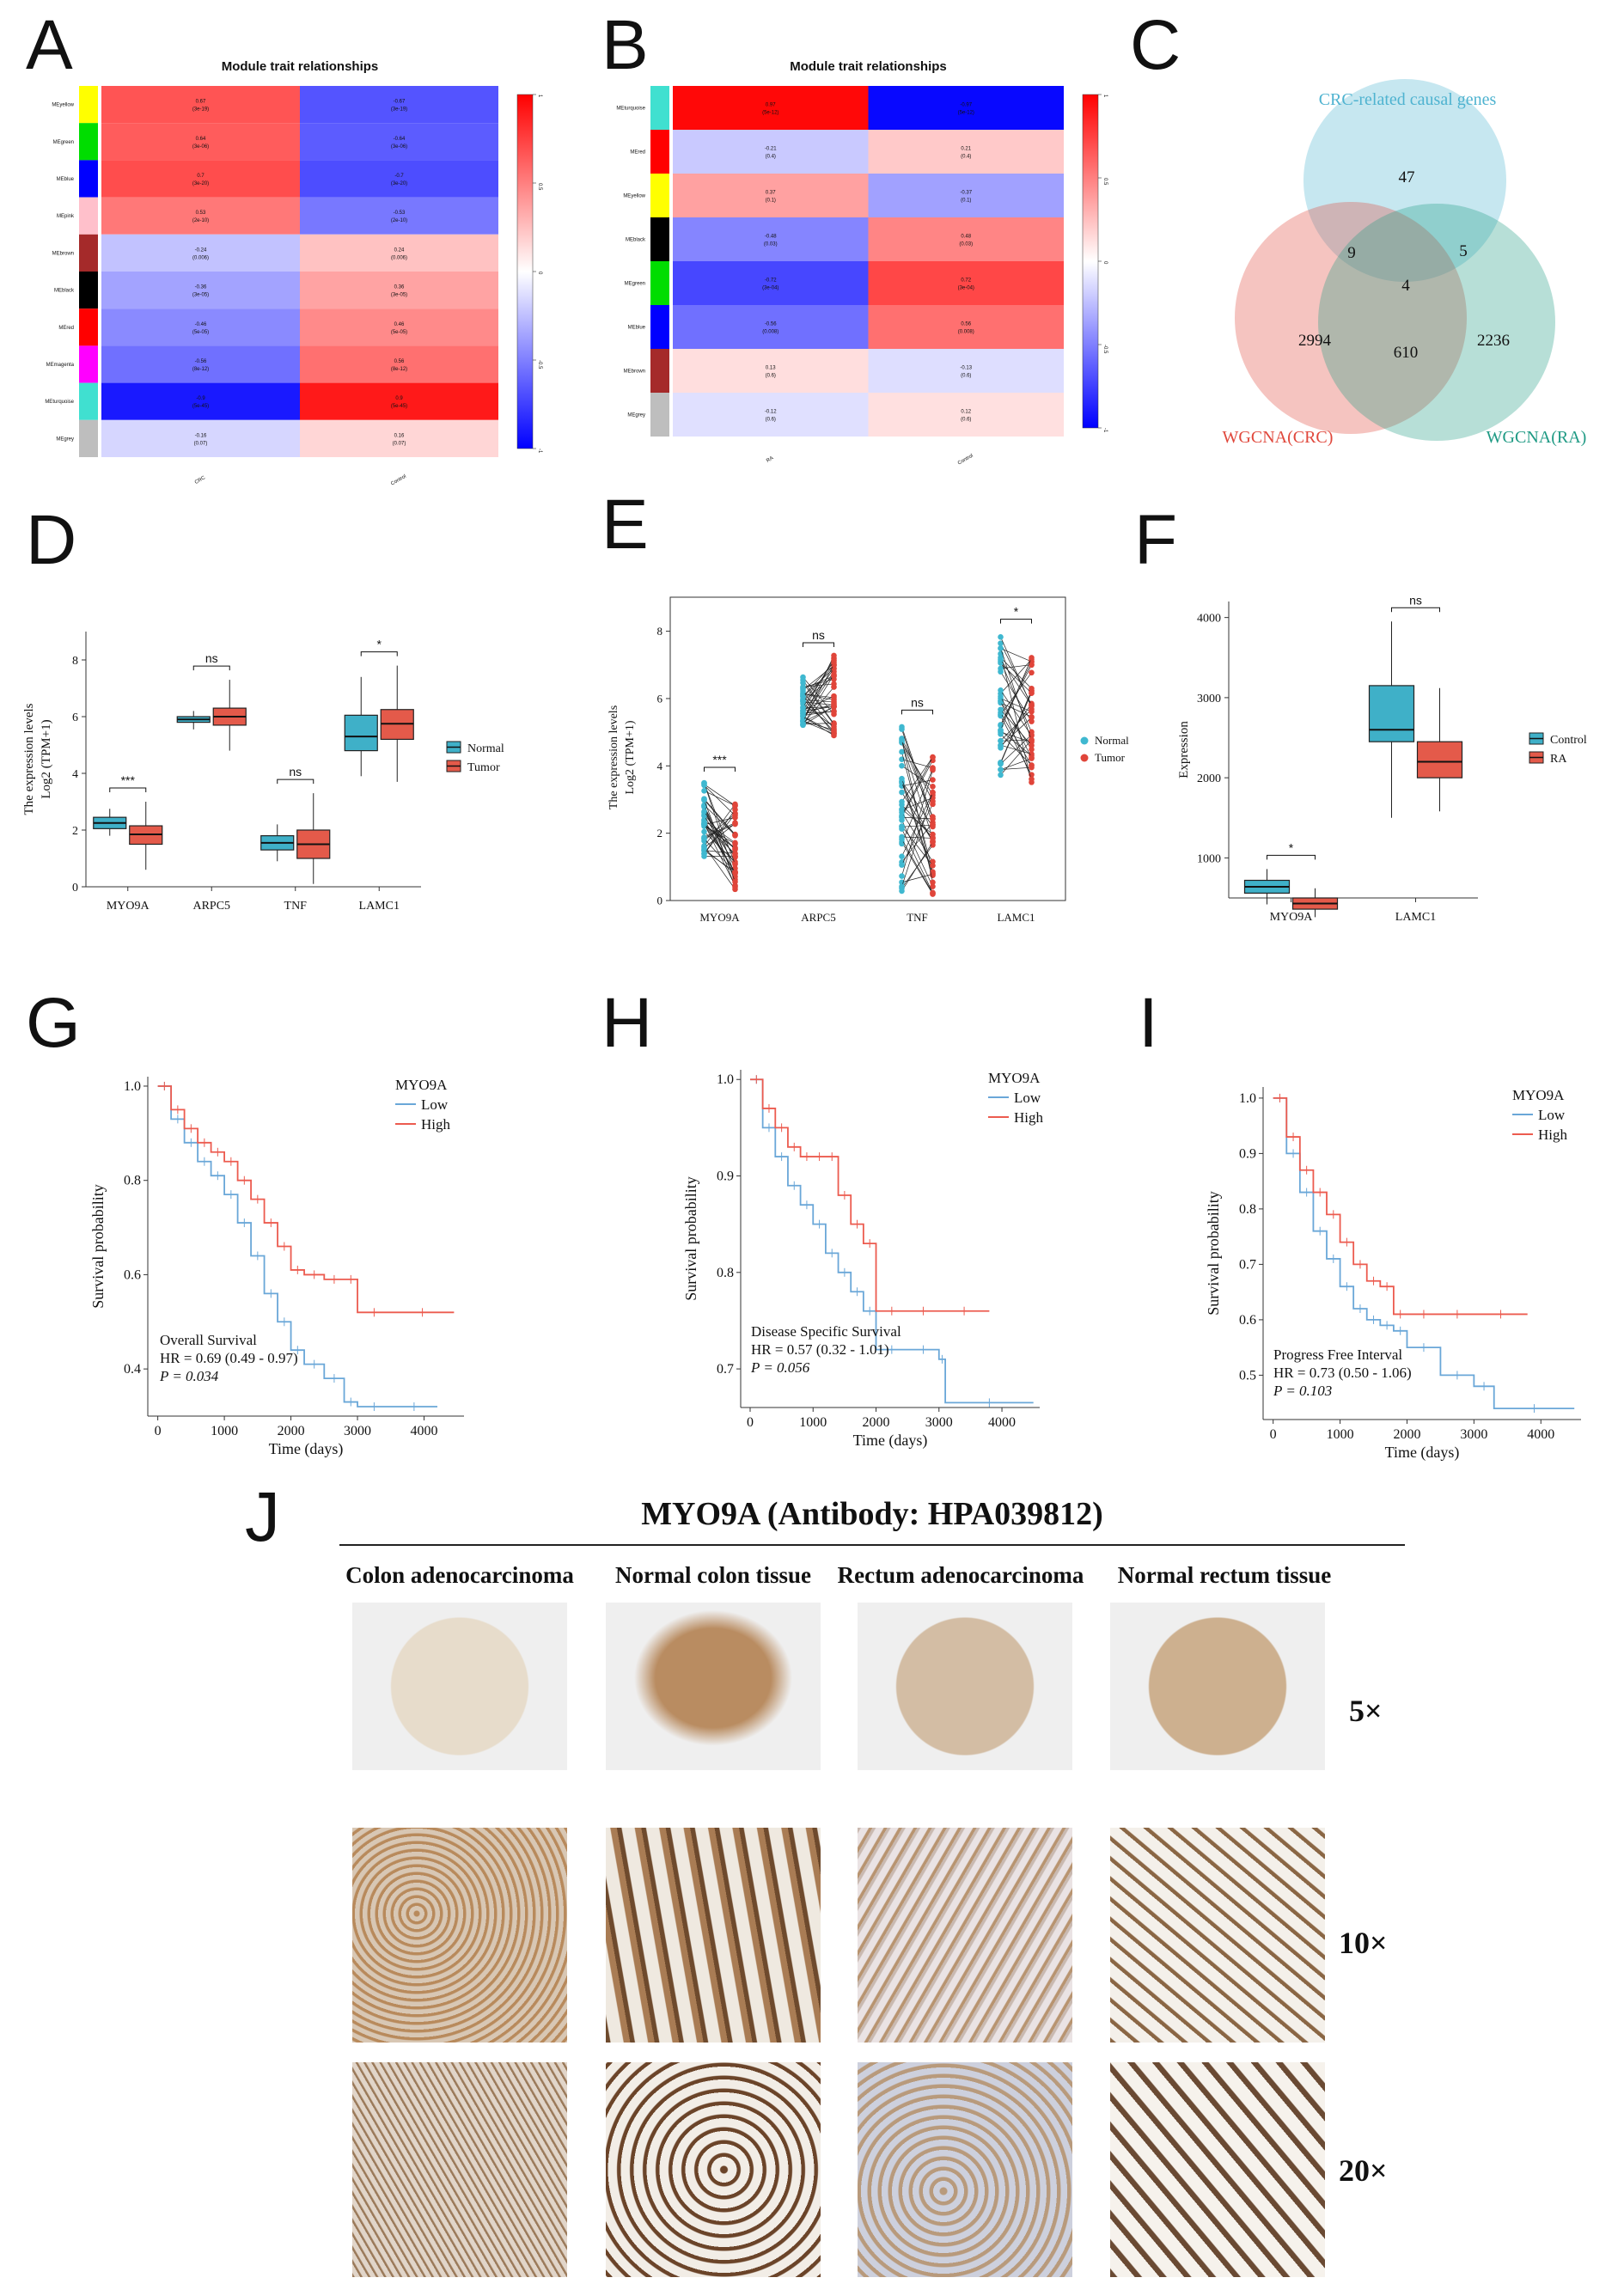 This screenshot has width=1624, height=2296. What do you see at coordinates (1415, 610) in the screenshot?
I see `significance-bracket` at bounding box center [1415, 610].